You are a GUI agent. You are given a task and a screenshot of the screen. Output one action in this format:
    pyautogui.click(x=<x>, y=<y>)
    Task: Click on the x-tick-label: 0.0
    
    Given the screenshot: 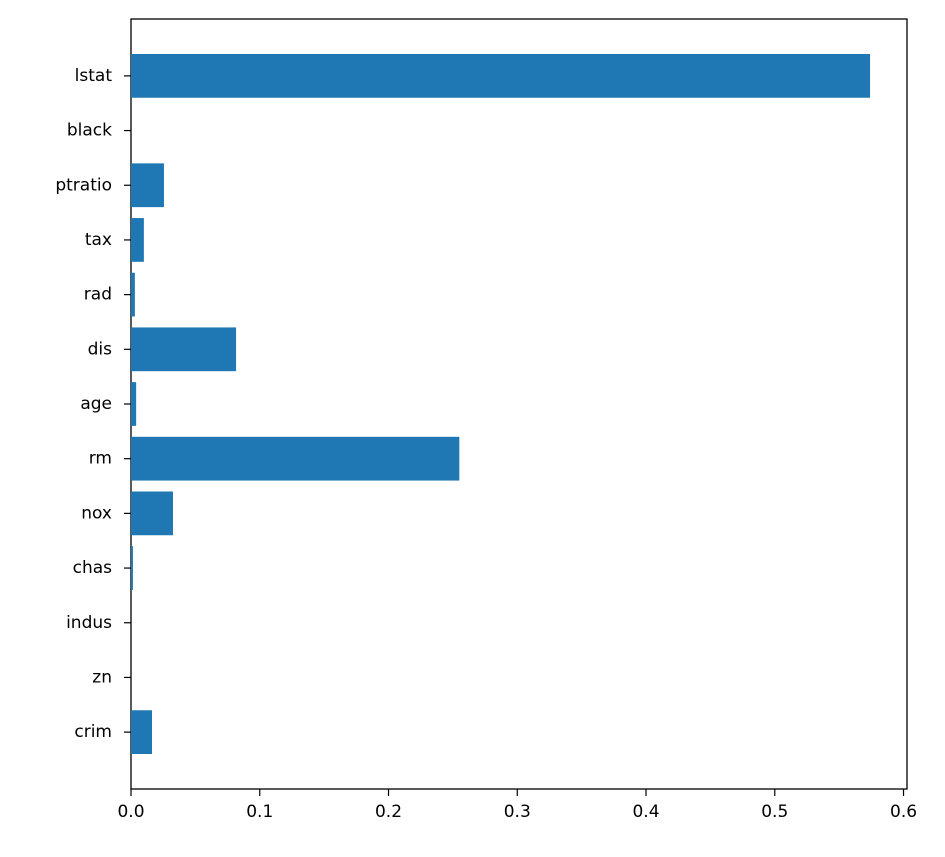 What is the action you would take?
    pyautogui.click(x=130, y=812)
    